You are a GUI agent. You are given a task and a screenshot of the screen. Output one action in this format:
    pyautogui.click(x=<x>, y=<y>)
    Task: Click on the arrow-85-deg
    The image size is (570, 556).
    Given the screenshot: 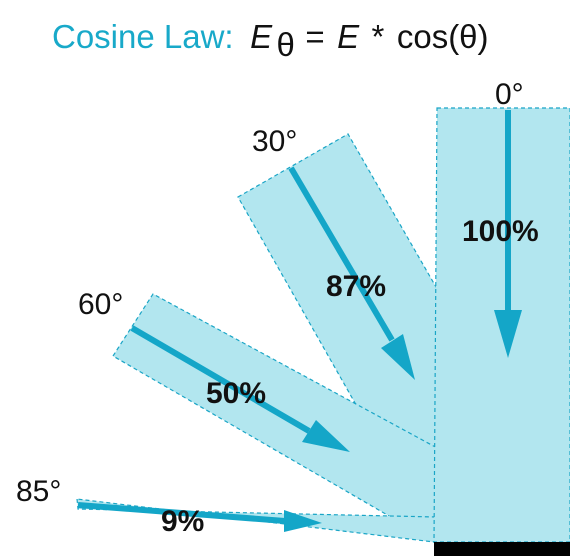 What is the action you would take?
    pyautogui.click(x=199, y=517)
    